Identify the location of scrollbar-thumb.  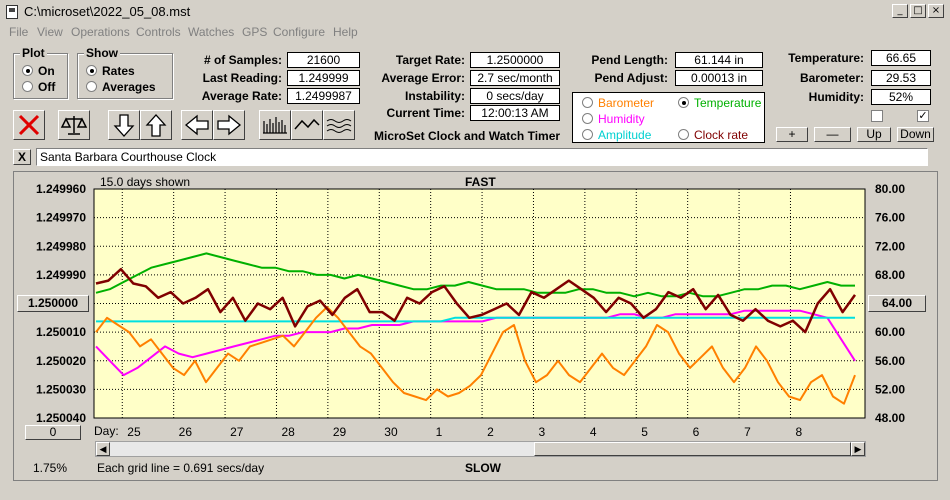
(692, 449).